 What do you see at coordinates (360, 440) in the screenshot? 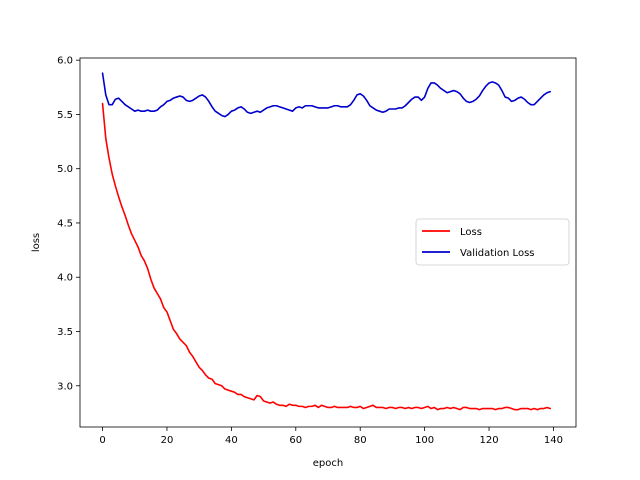
I see `x-tick-label: 80` at bounding box center [360, 440].